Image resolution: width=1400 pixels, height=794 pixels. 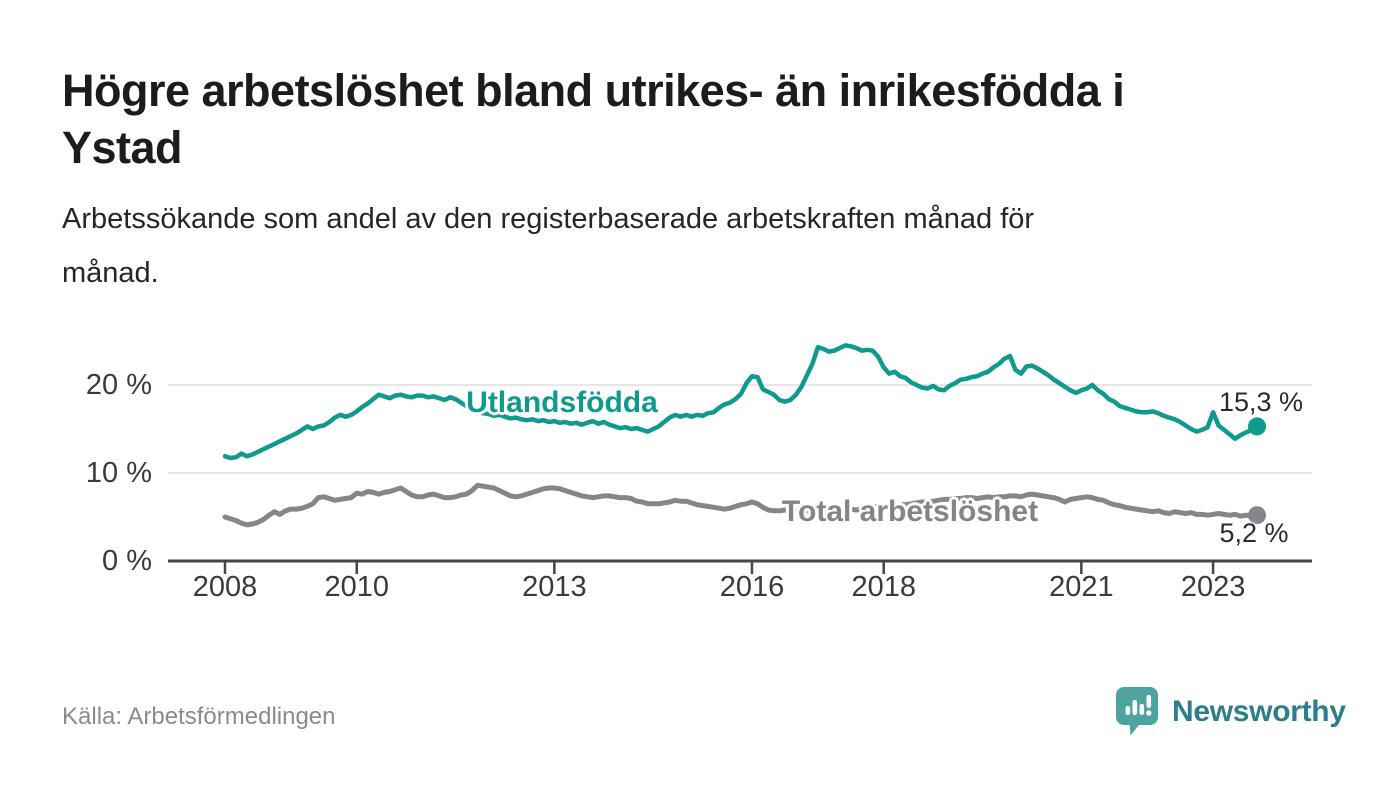 What do you see at coordinates (1257, 515) in the screenshot?
I see `series-end-dot-total-arbetsloshet` at bounding box center [1257, 515].